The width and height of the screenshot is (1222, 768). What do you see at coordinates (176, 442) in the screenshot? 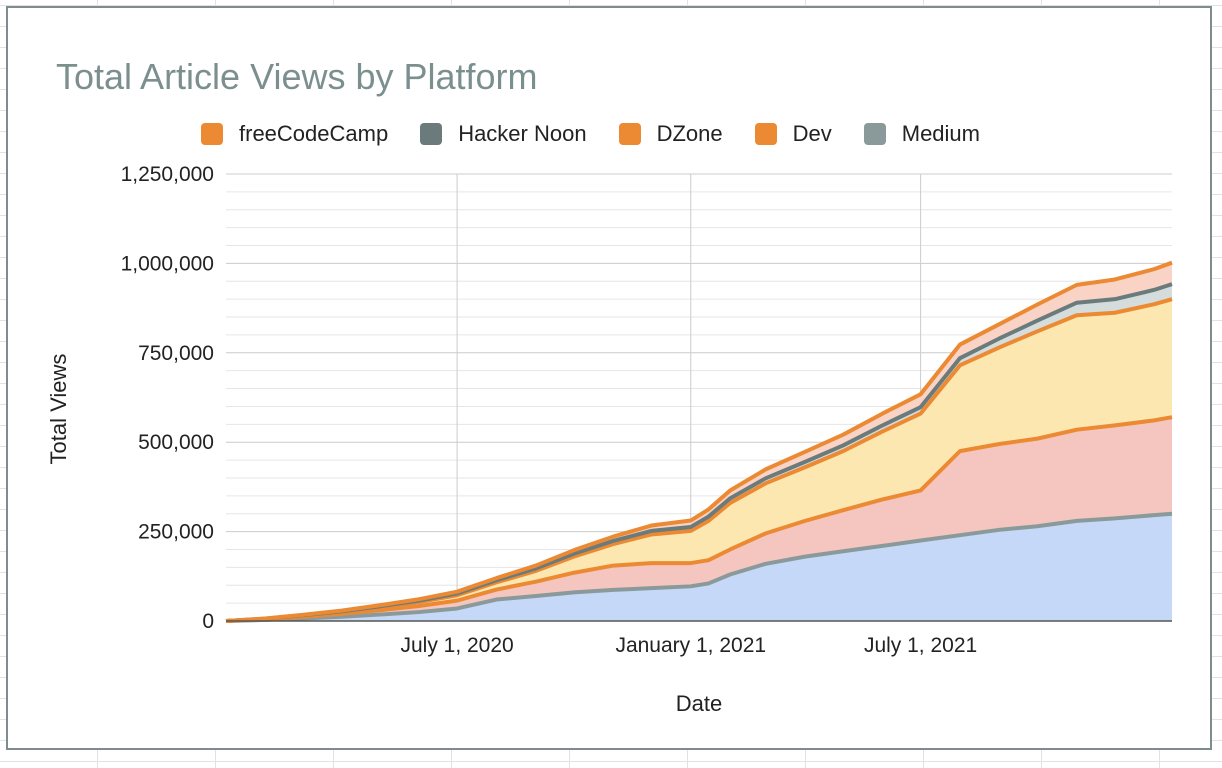
I see `y-tick-label: 500,000` at bounding box center [176, 442].